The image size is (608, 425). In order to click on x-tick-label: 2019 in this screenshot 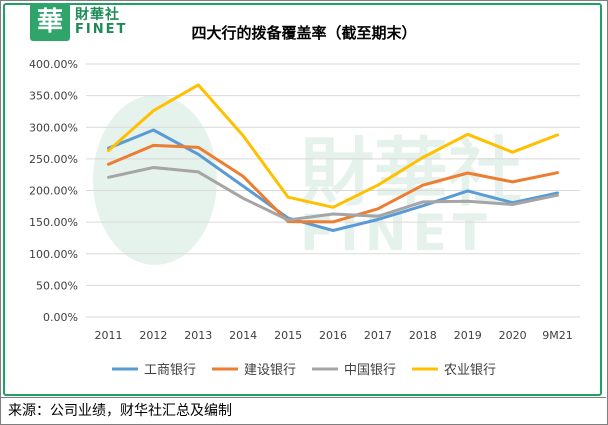, I will do `click(468, 335)`.